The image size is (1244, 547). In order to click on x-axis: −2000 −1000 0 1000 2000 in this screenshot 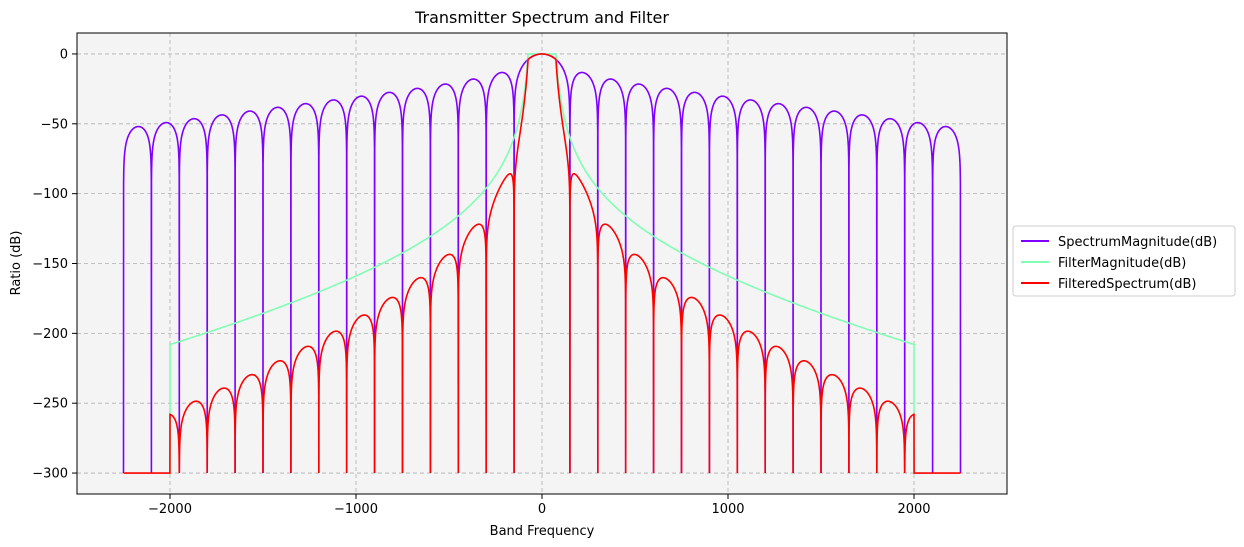, I will do `click(539, 505)`.